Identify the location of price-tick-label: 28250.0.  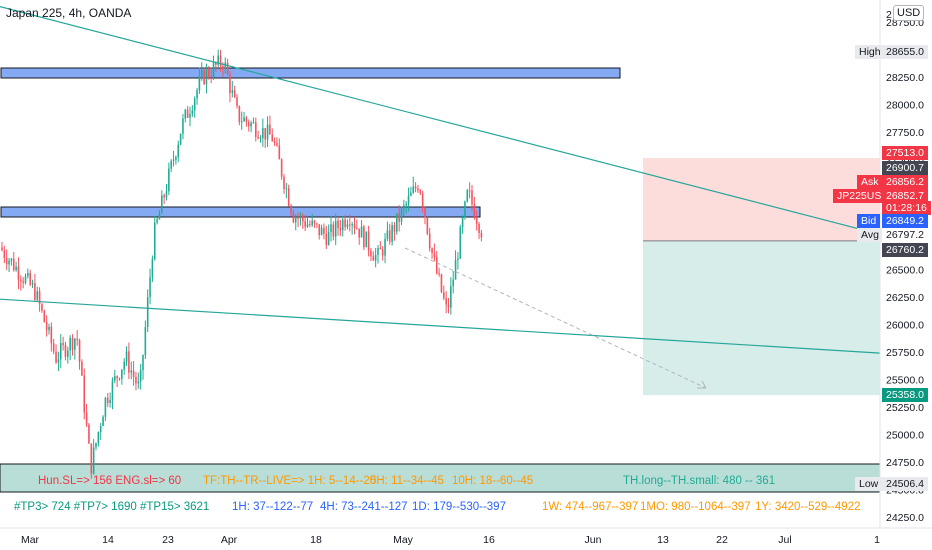
(905, 78).